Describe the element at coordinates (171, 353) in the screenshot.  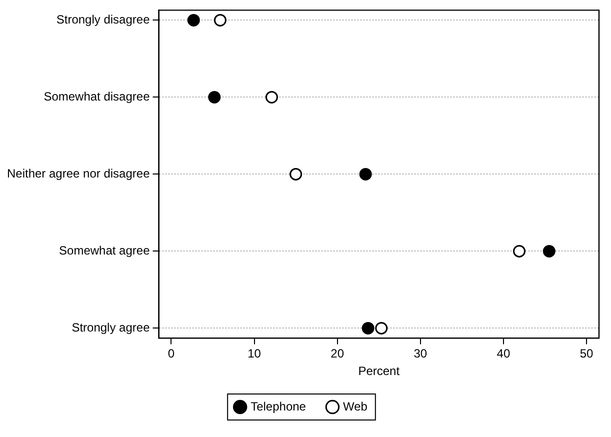
I see `x-tick-label: 0` at that location.